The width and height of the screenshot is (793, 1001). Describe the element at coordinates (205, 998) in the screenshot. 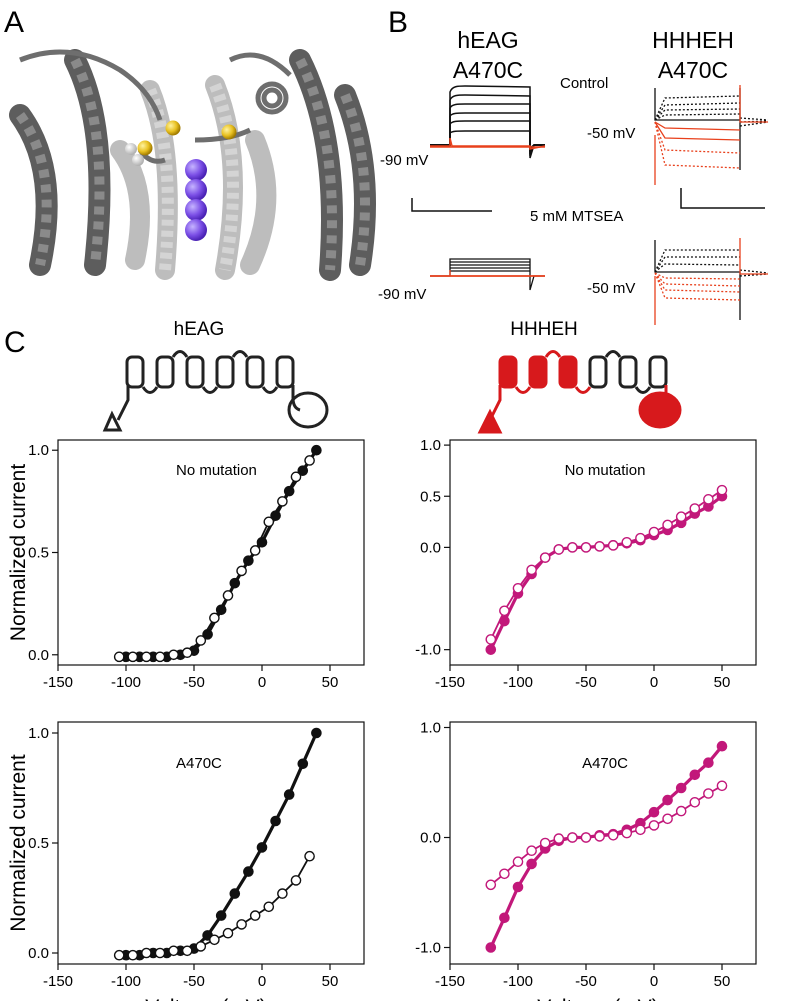

I see `x-axis-label: Voltage (mV)` at that location.